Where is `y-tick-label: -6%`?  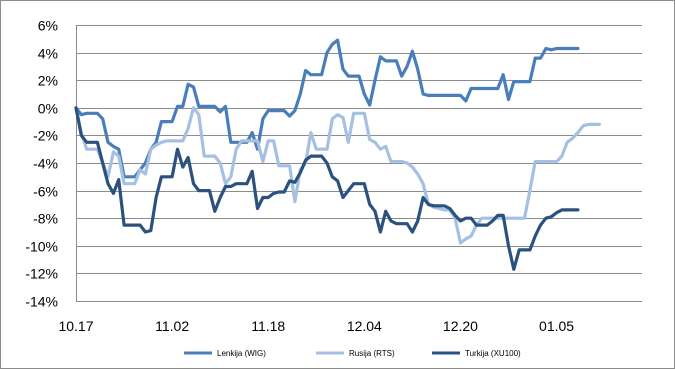
y-tick-label: -6% is located at coordinates (45, 192).